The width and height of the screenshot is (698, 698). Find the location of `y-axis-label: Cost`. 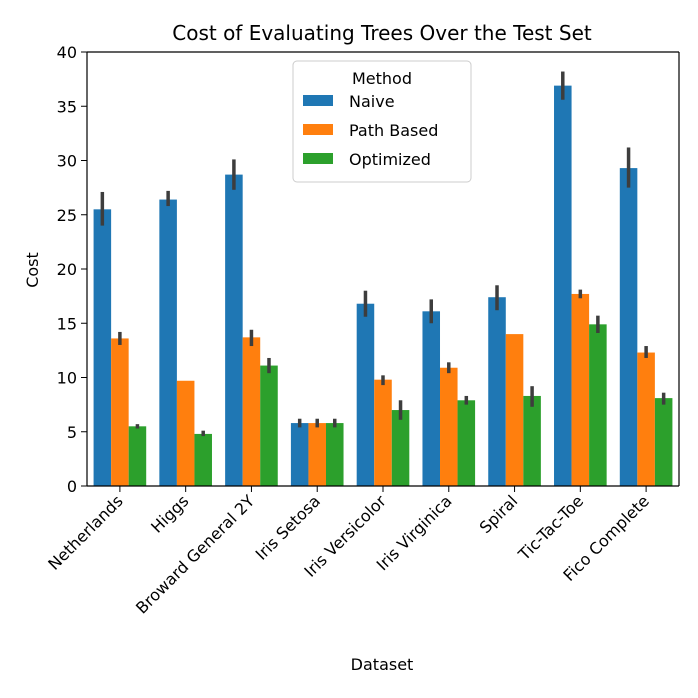

y-axis-label: Cost is located at coordinates (32, 270).